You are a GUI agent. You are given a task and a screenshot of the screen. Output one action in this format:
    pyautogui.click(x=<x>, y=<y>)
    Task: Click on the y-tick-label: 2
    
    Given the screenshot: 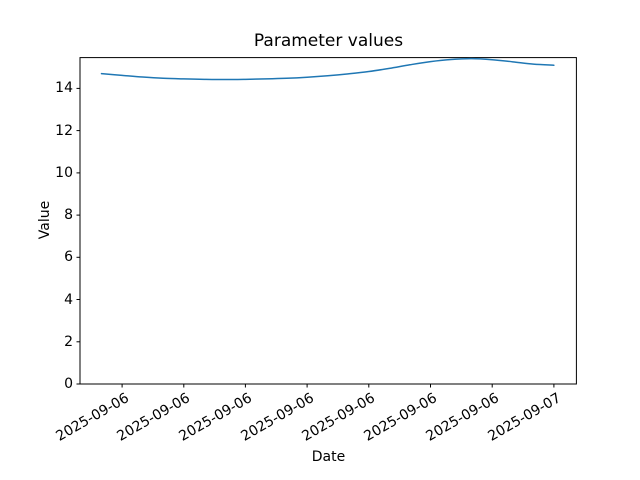 What is the action you would take?
    pyautogui.click(x=68, y=341)
    